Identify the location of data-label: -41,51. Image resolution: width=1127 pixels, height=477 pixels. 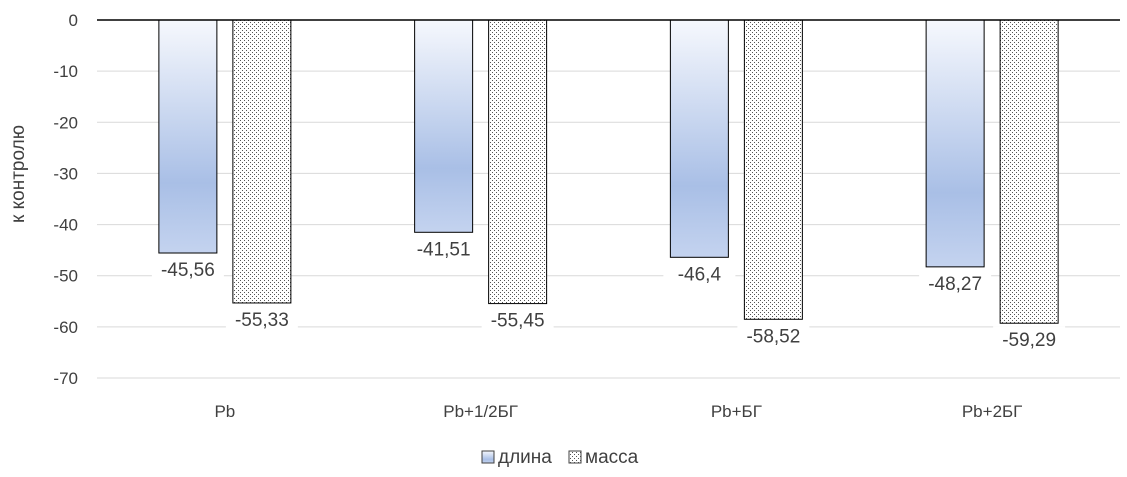
(444, 249).